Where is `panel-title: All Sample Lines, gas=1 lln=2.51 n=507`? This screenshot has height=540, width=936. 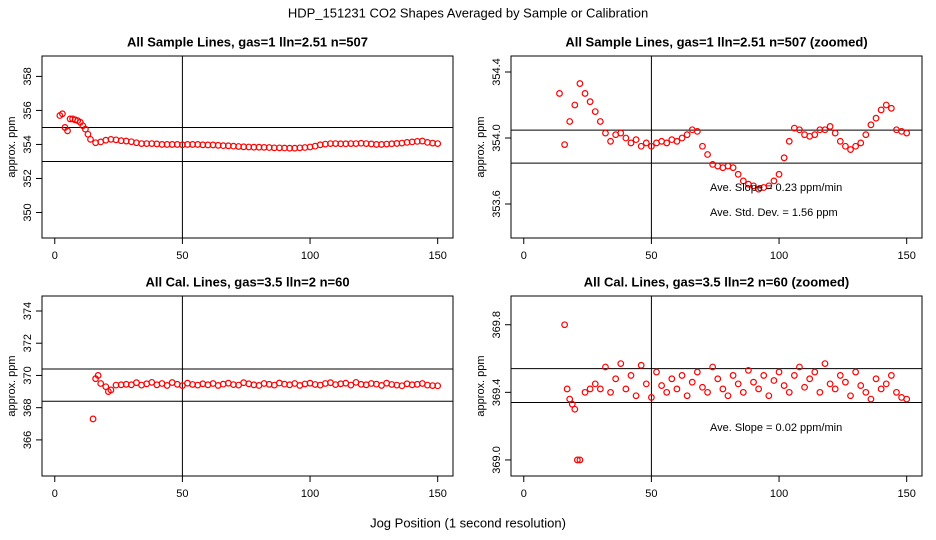 panel-title: All Sample Lines, gas=1 lln=2.51 n=507 is located at coordinates (247, 41).